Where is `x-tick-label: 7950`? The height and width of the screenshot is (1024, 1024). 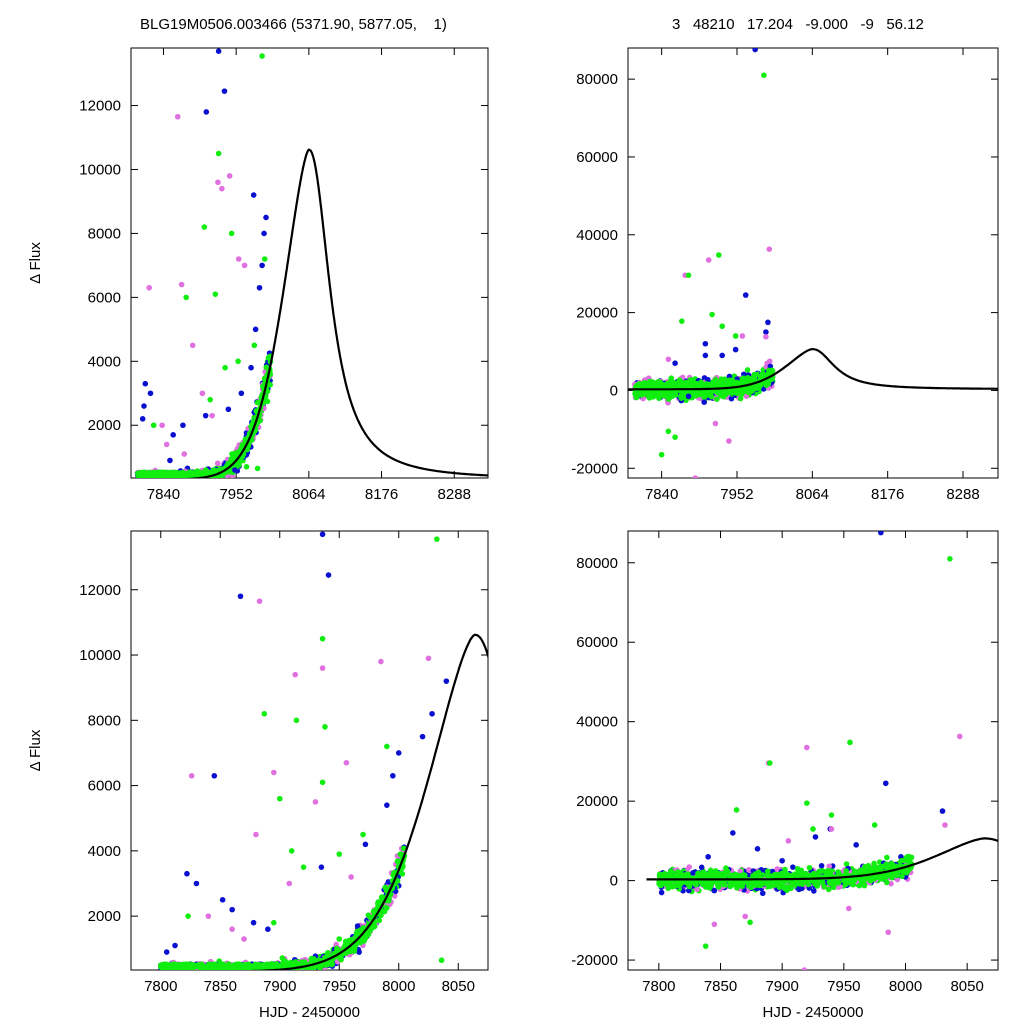 x-tick-label: 7950 is located at coordinates (843, 986).